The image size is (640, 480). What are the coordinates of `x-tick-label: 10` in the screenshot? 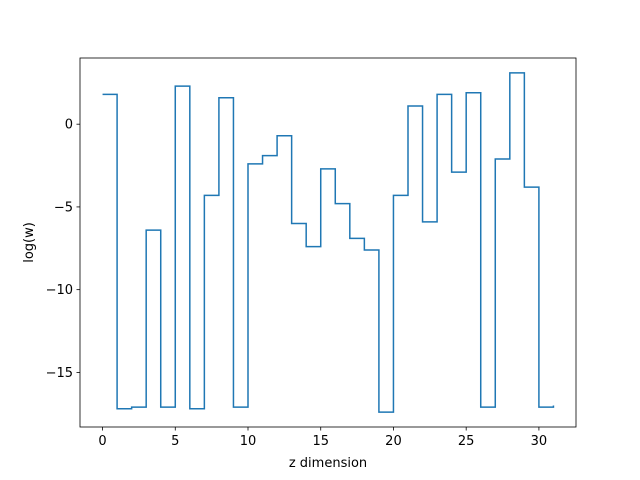 It's located at (248, 441).